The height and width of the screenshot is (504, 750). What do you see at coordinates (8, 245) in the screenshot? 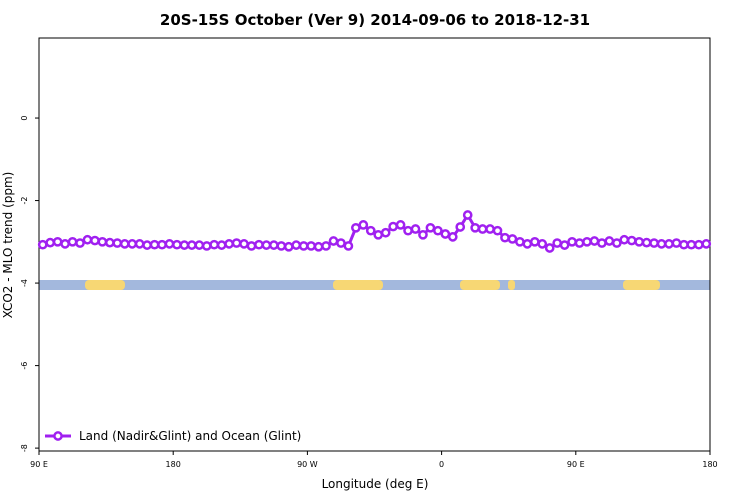
I see `y-axis-label: XCO2 - MLO trend (ppm)` at bounding box center [8, 245].